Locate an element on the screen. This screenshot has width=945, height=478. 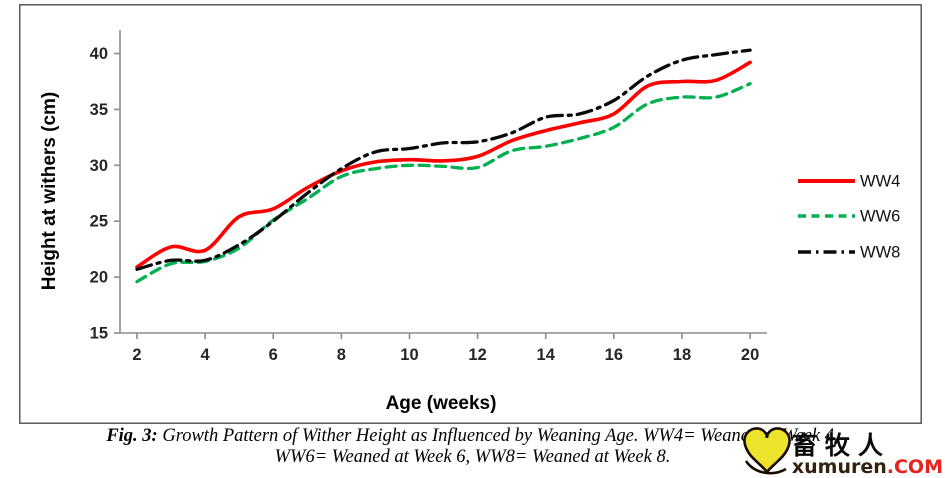
x-tick-label: 18 is located at coordinates (682, 355).